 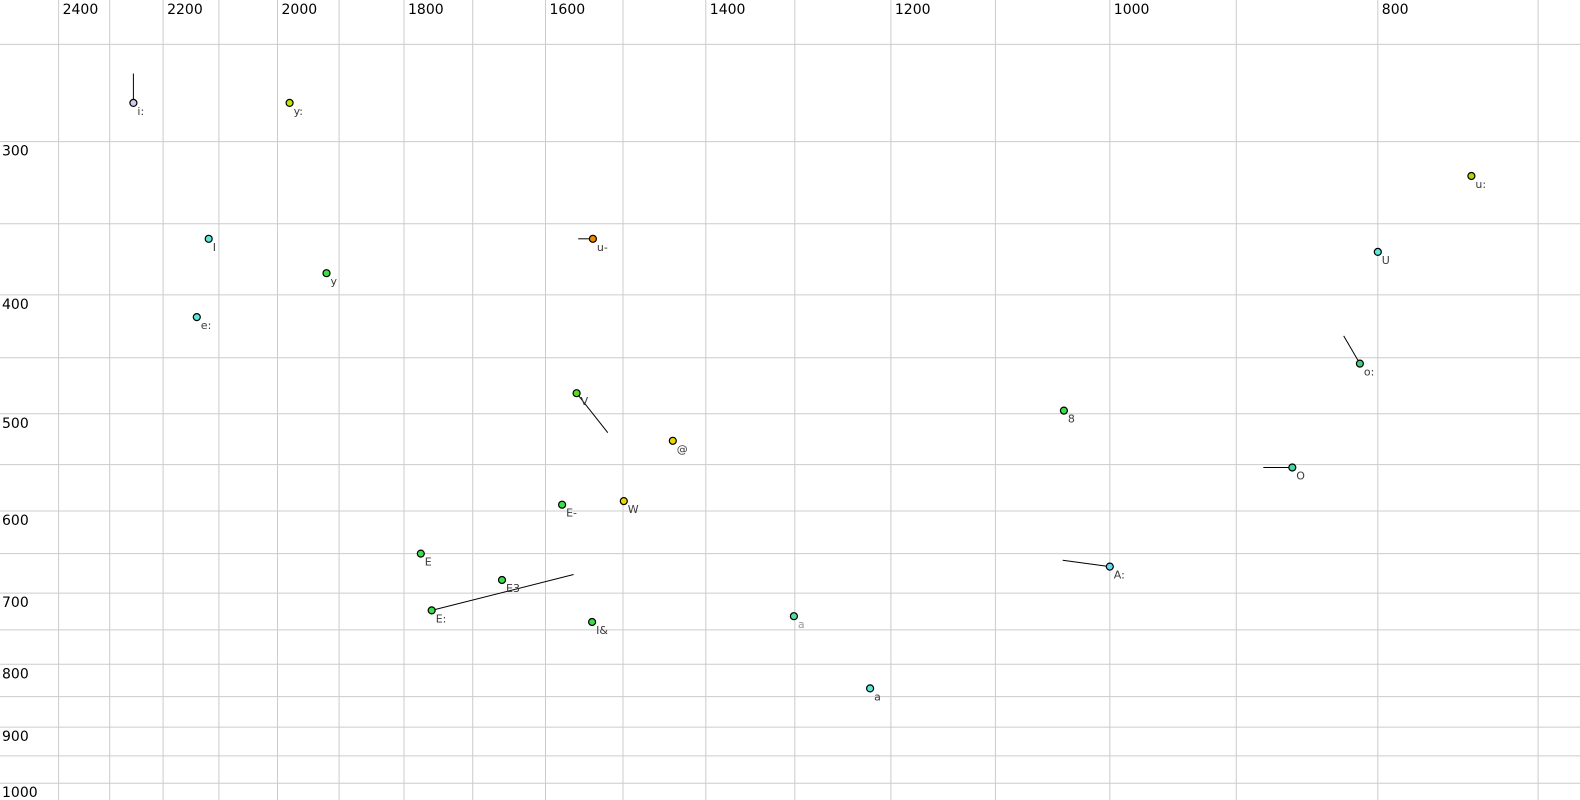 What do you see at coordinates (913, 10) in the screenshot?
I see `x-tick-label: 1200` at bounding box center [913, 10].